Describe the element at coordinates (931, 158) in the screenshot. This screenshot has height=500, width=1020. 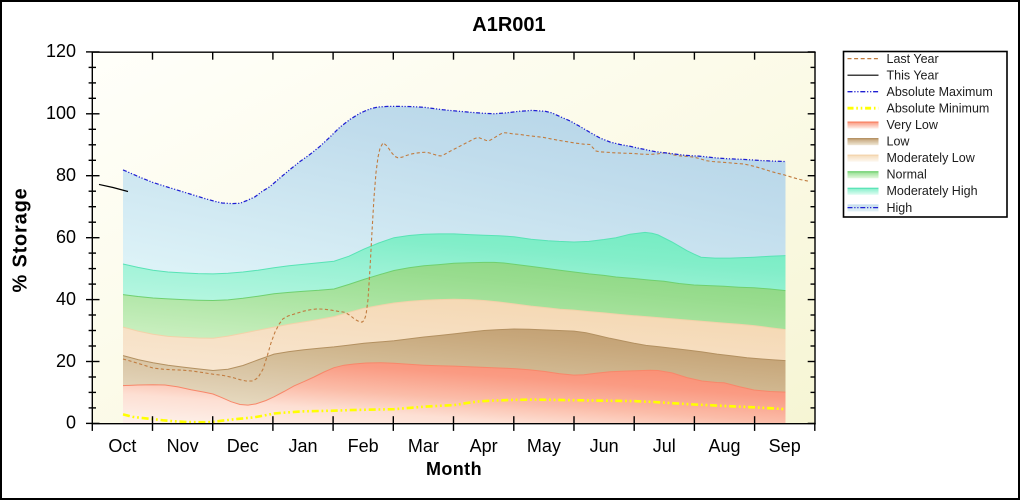
I see `svg-text: Moderately Low` at that location.